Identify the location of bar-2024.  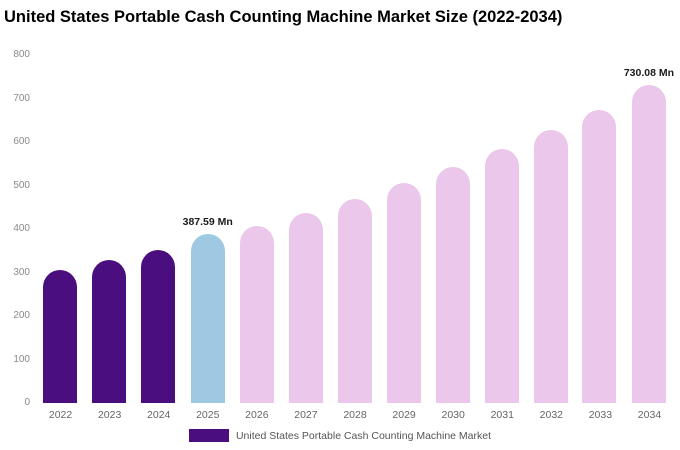
(158, 326).